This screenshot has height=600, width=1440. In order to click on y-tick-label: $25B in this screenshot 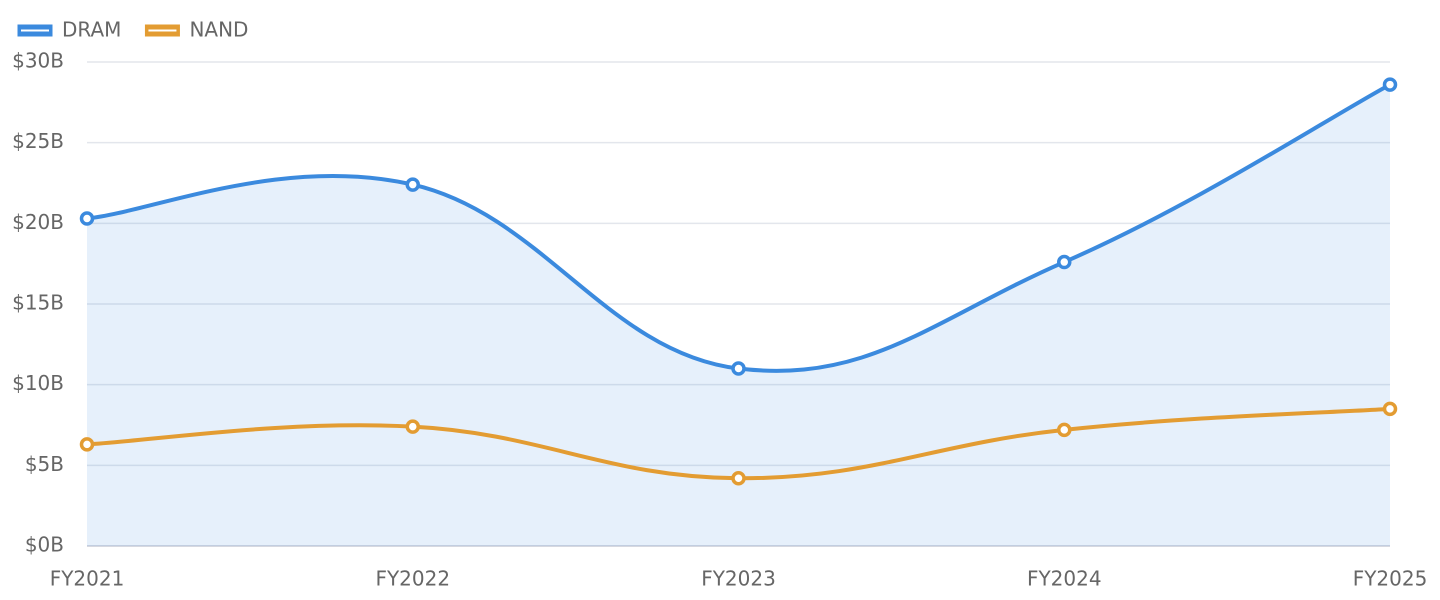, I will do `click(38, 141)`.